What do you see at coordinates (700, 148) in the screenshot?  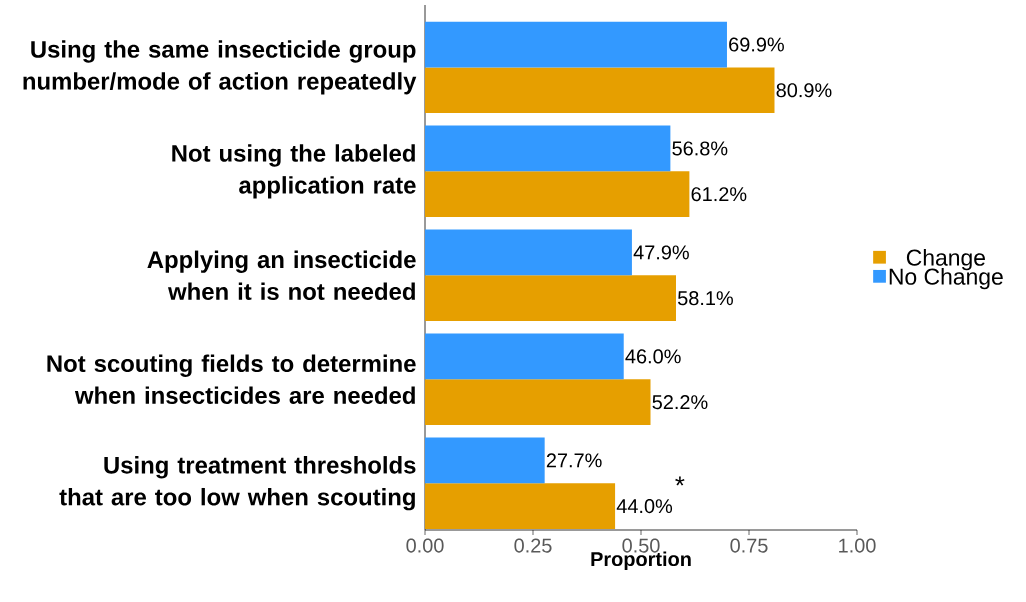 I see `data-label: 56.8%` at bounding box center [700, 148].